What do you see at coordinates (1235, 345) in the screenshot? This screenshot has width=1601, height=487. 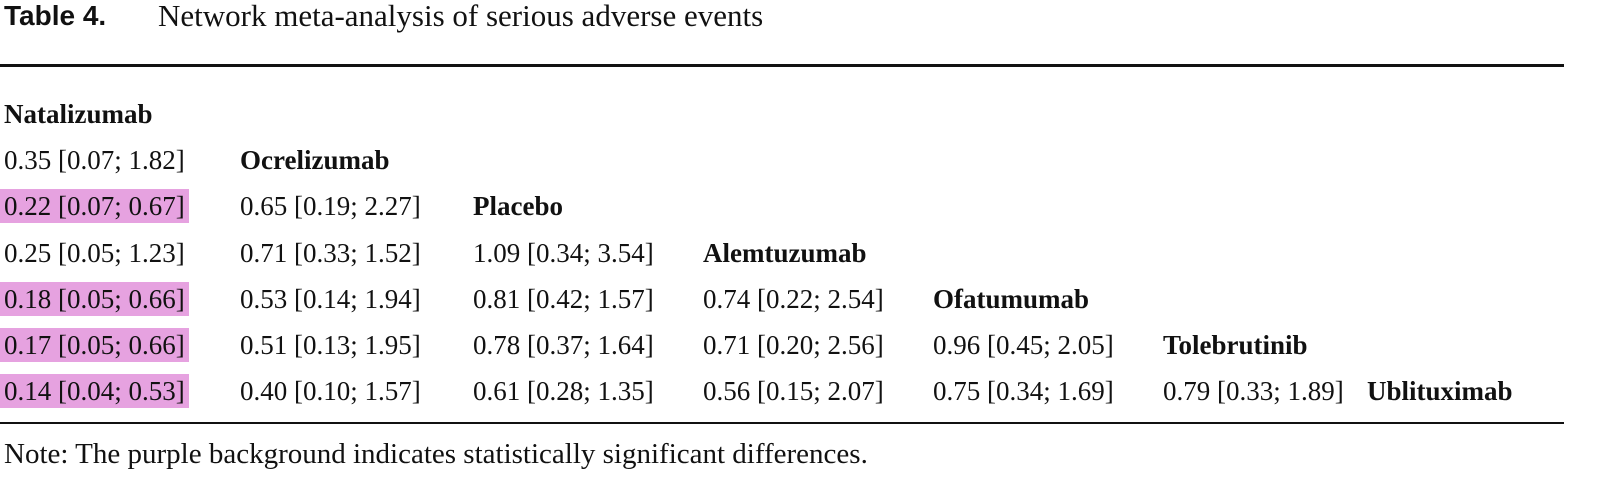 I see `treatment-name: Tolebrutinib` at bounding box center [1235, 345].